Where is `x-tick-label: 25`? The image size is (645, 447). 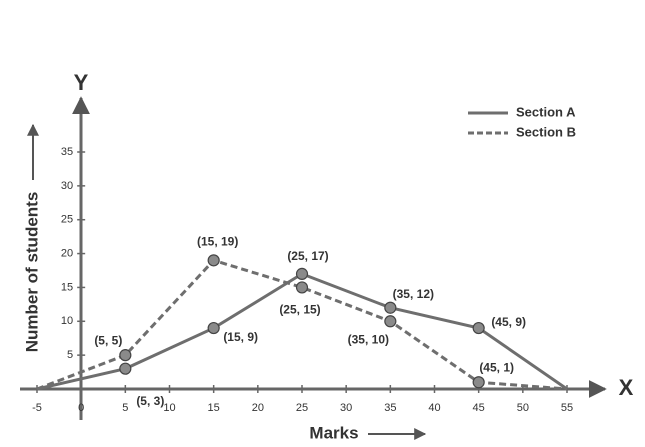
x-tick-label: 25 is located at coordinates (302, 408).